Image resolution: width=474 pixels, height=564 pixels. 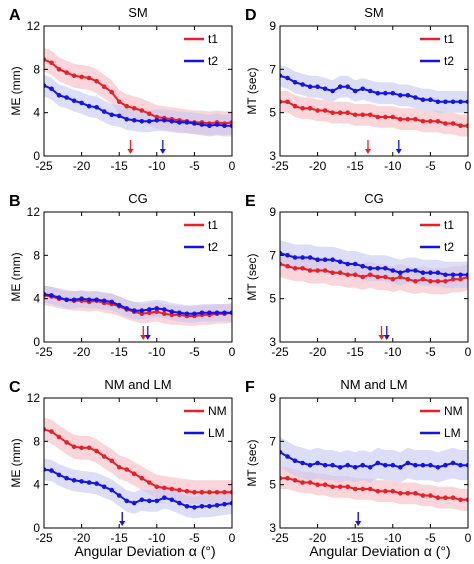 What do you see at coordinates (137, 384) in the screenshot?
I see `panel-title: NM and LM` at bounding box center [137, 384].